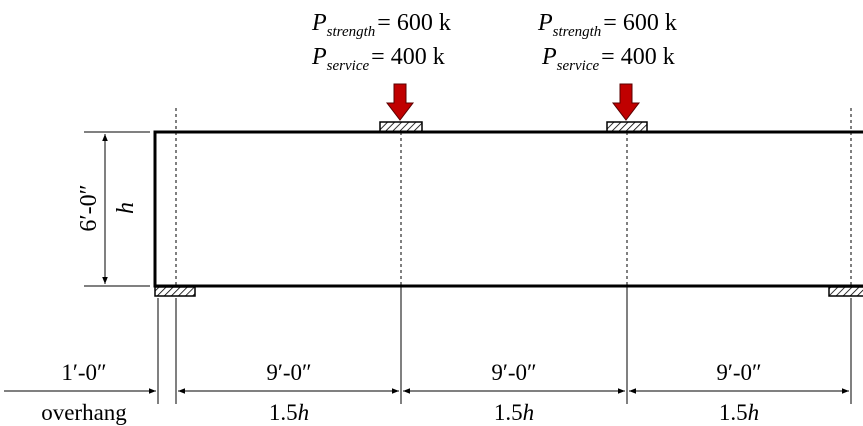 The image size is (863, 426). Describe the element at coordinates (126, 208) in the screenshot. I see `height-symbol: h` at that location.